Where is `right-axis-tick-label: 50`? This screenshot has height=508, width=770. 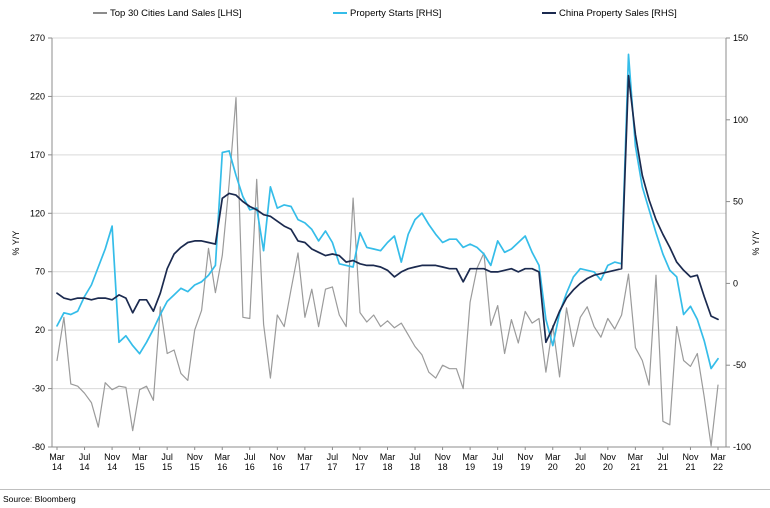 right-axis-tick-label: 50 is located at coordinates (738, 202).